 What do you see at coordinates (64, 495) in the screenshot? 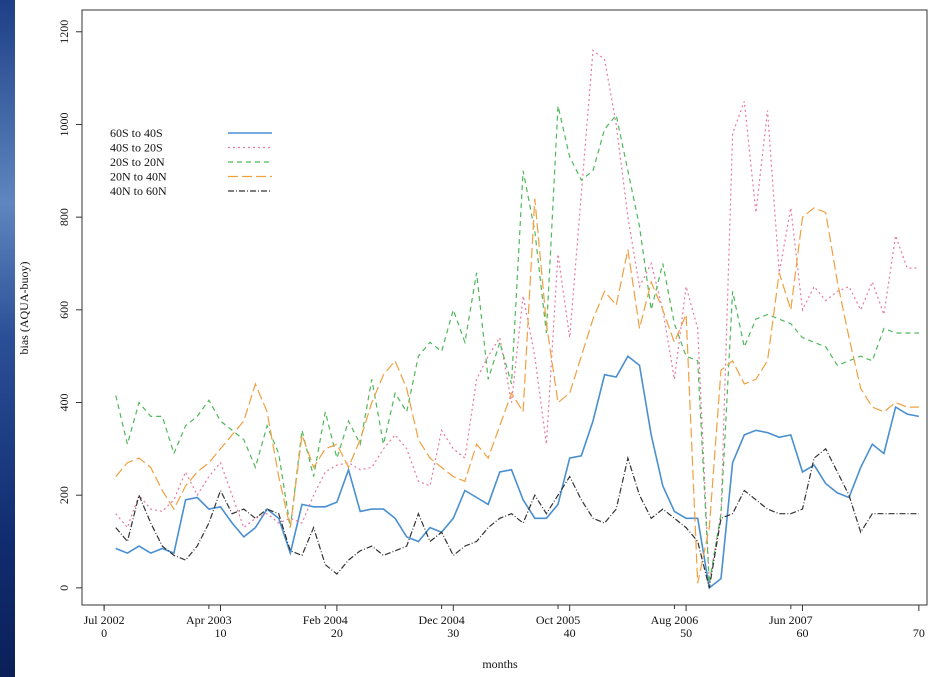
I see `y-tick-label: 200` at bounding box center [64, 495].